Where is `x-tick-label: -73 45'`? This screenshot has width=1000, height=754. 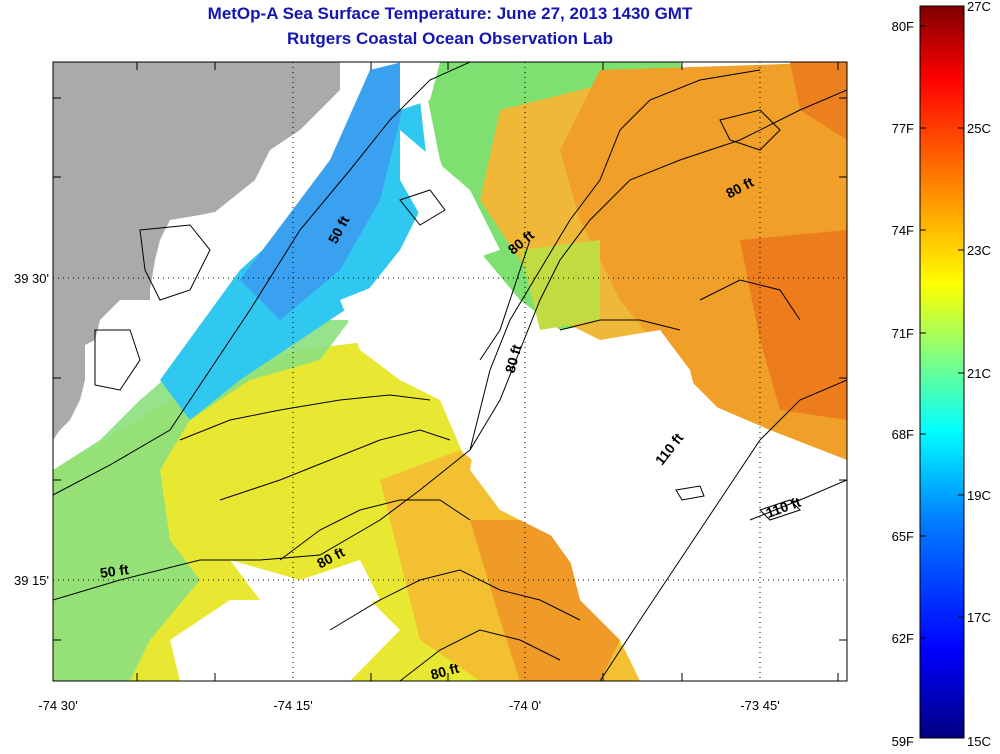
x-tick-label: -73 45' is located at coordinates (759, 705).